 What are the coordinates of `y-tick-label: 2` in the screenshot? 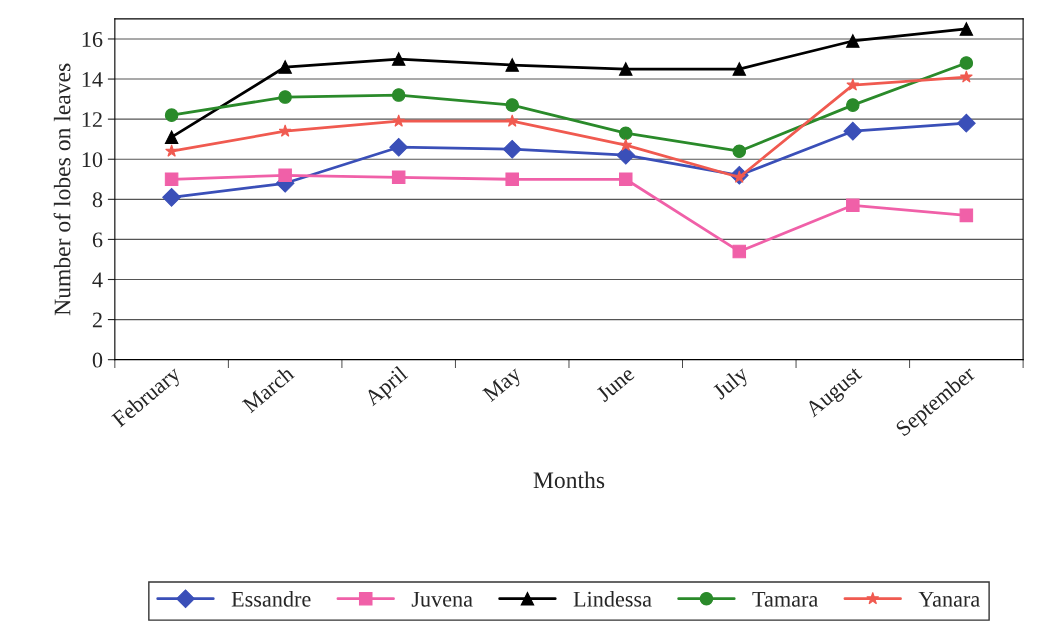 It's located at (97, 320).